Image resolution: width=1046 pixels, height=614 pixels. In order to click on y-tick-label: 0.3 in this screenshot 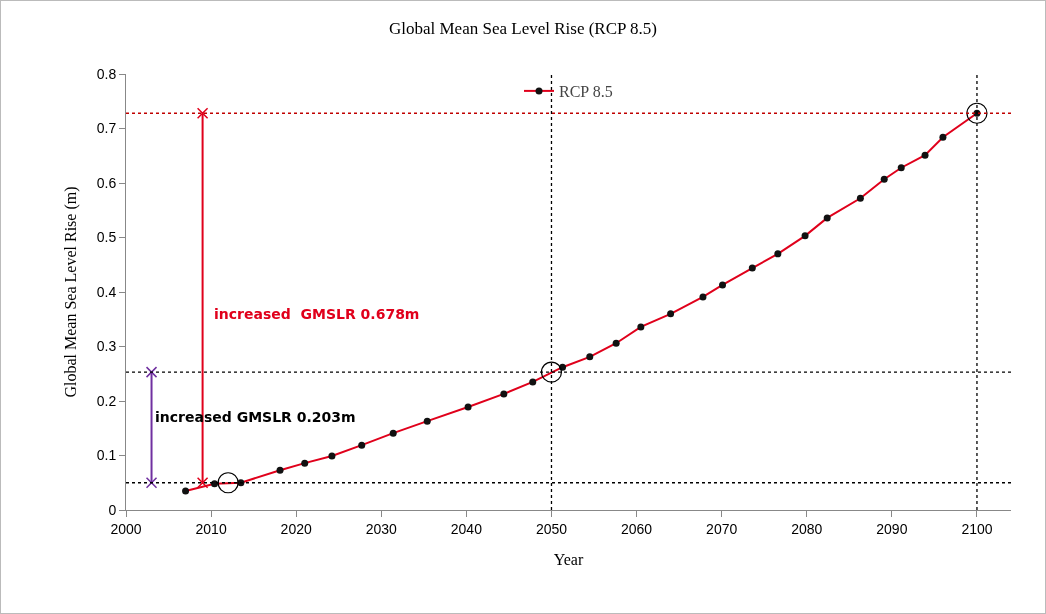, I will do `click(106, 346)`.